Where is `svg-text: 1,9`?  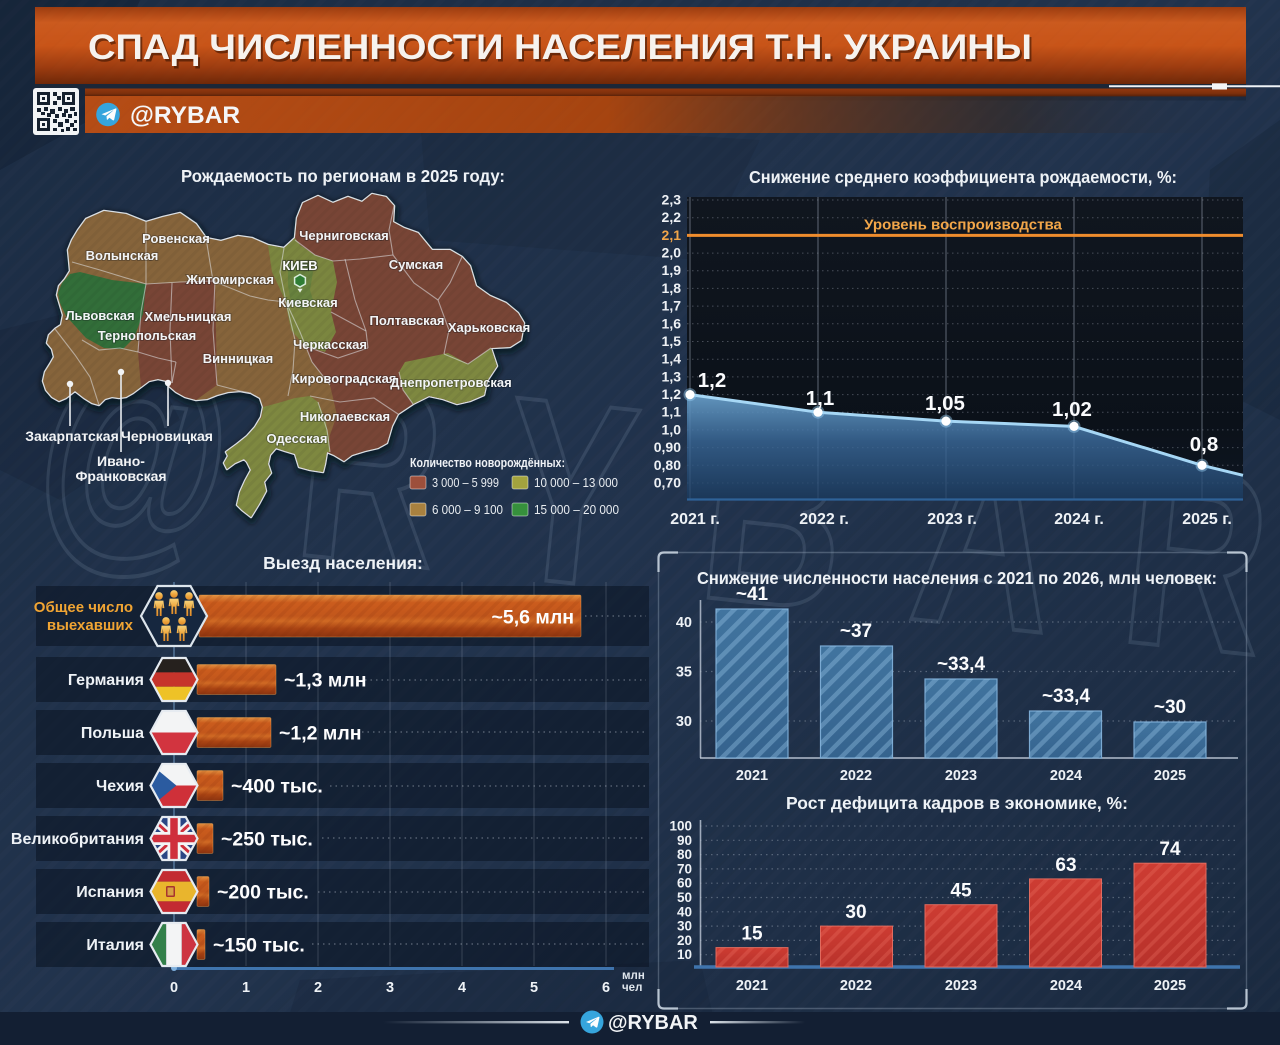
svg-text: 1,9 is located at coordinates (672, 270).